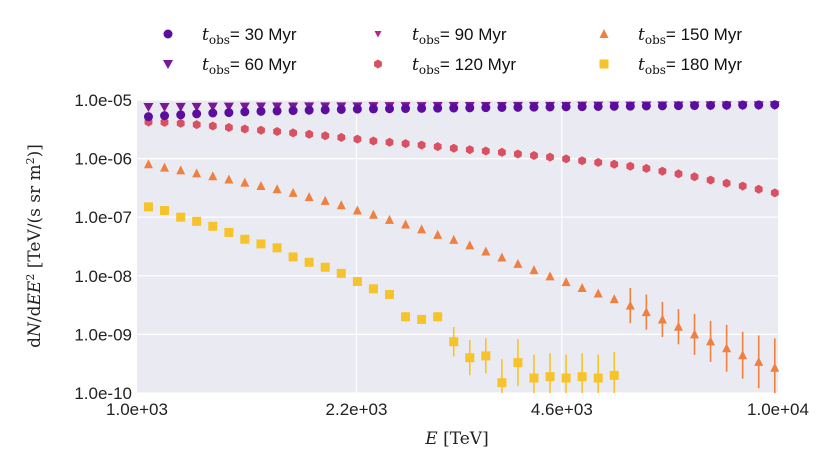 The width and height of the screenshot is (830, 461). Describe the element at coordinates (778, 409) in the screenshot. I see `x-tick-label: 1.0e+04` at that location.